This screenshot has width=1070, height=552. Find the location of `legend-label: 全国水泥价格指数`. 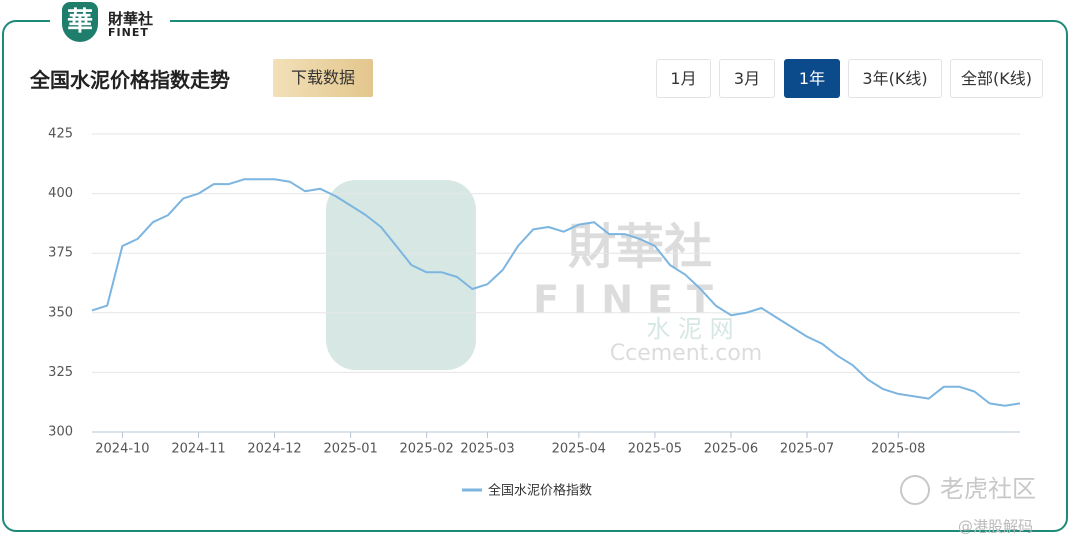

legend-label: 全国水泥价格指数 is located at coordinates (540, 491).